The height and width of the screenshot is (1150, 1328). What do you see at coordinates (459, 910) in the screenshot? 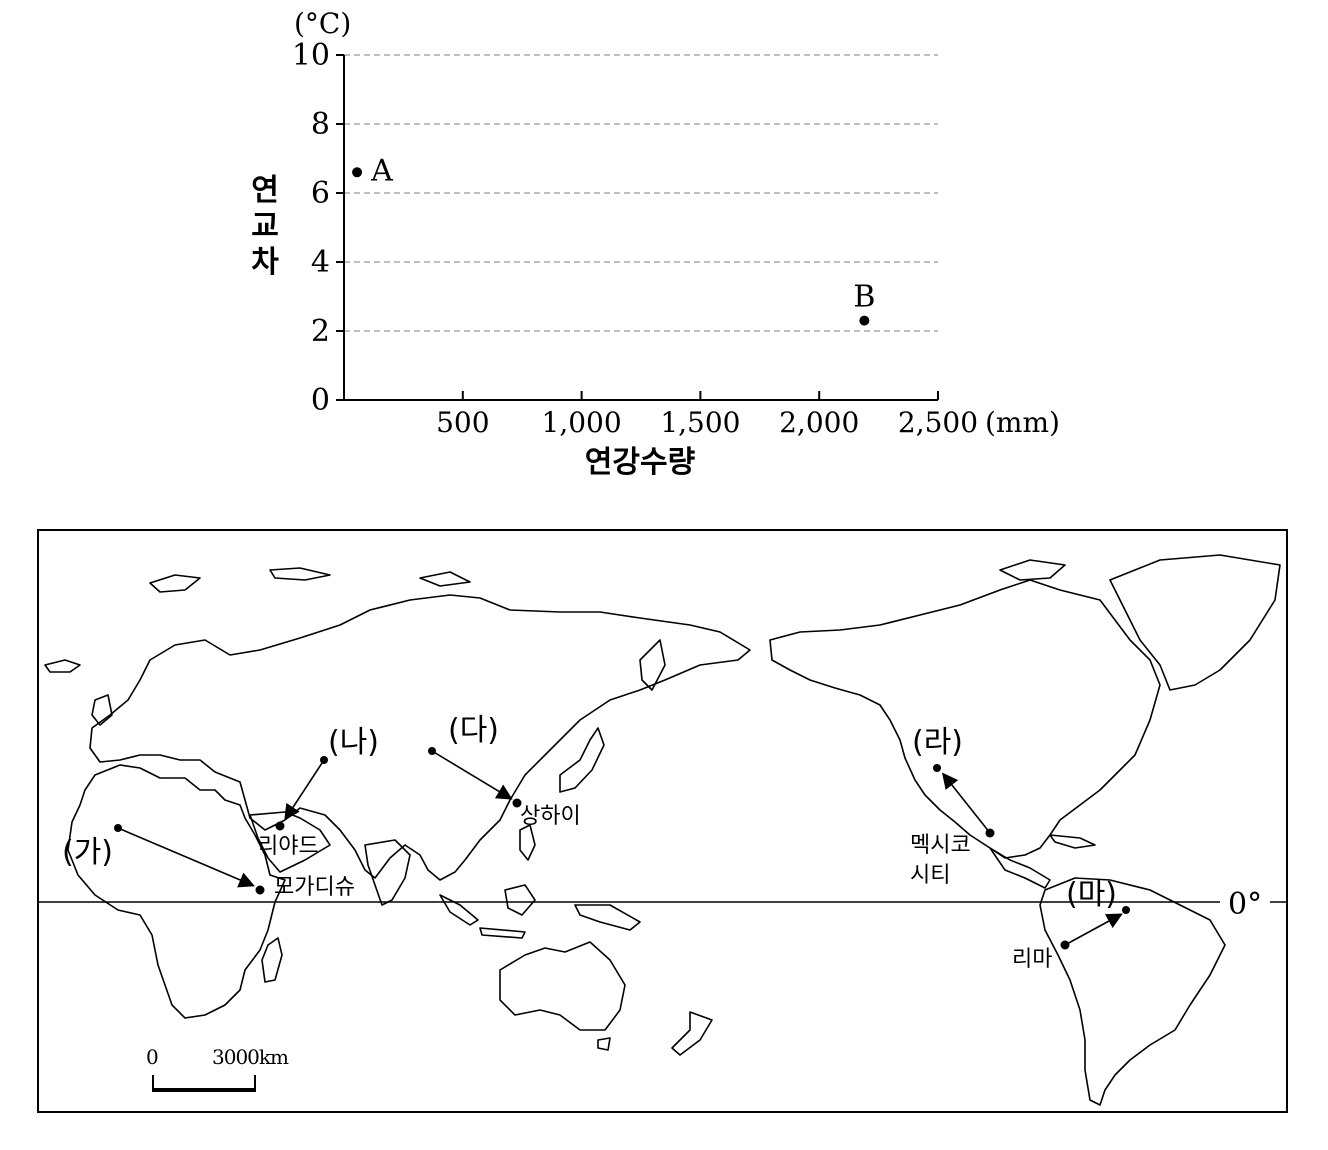
I see `sumatra-outline` at bounding box center [459, 910].